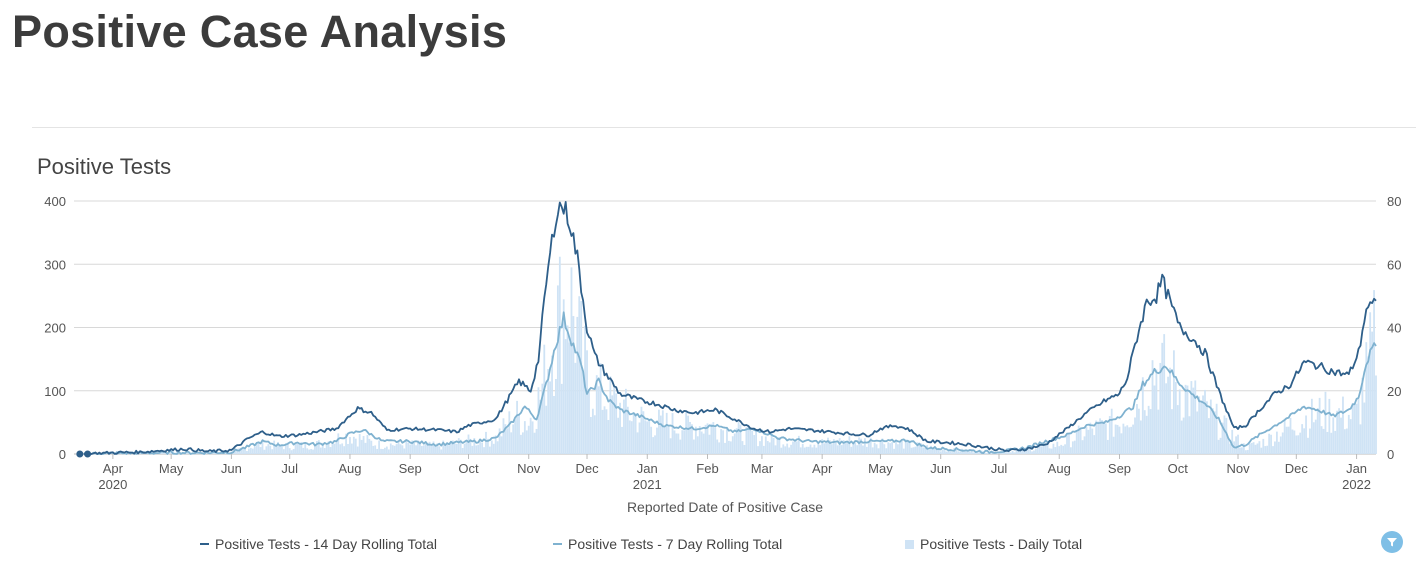 The width and height of the screenshot is (1428, 572). What do you see at coordinates (1392, 542) in the screenshot?
I see `filter-button` at bounding box center [1392, 542].